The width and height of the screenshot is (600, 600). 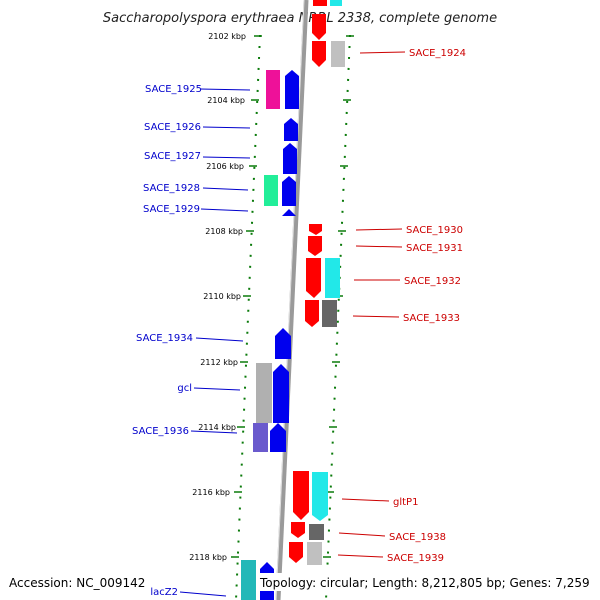 I want to click on gene-label-sace-1924: SACE_1924, so click(x=437, y=53).